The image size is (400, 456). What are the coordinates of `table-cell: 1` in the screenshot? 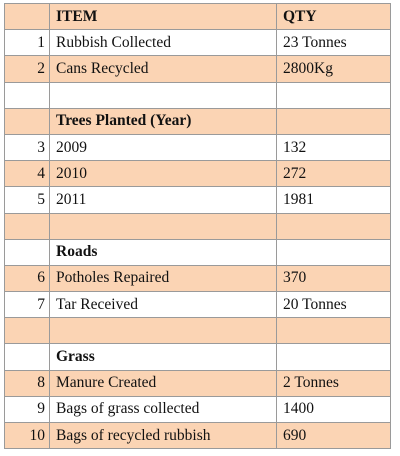 It's located at (27, 43).